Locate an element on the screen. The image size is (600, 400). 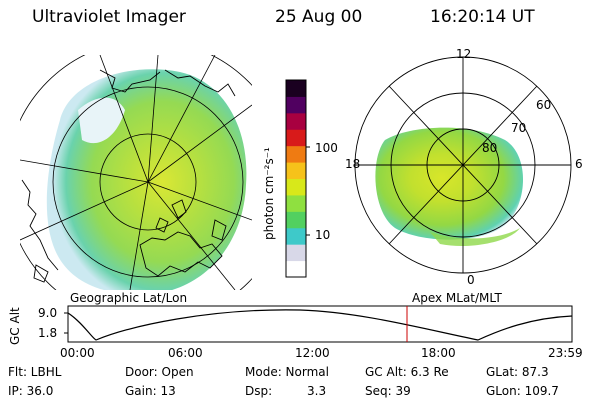
info-door: Door: Open is located at coordinates (159, 372).